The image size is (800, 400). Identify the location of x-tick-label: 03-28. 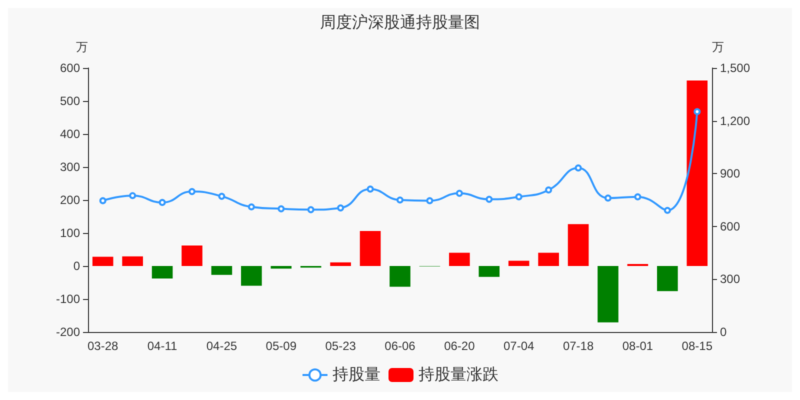
(103, 346).